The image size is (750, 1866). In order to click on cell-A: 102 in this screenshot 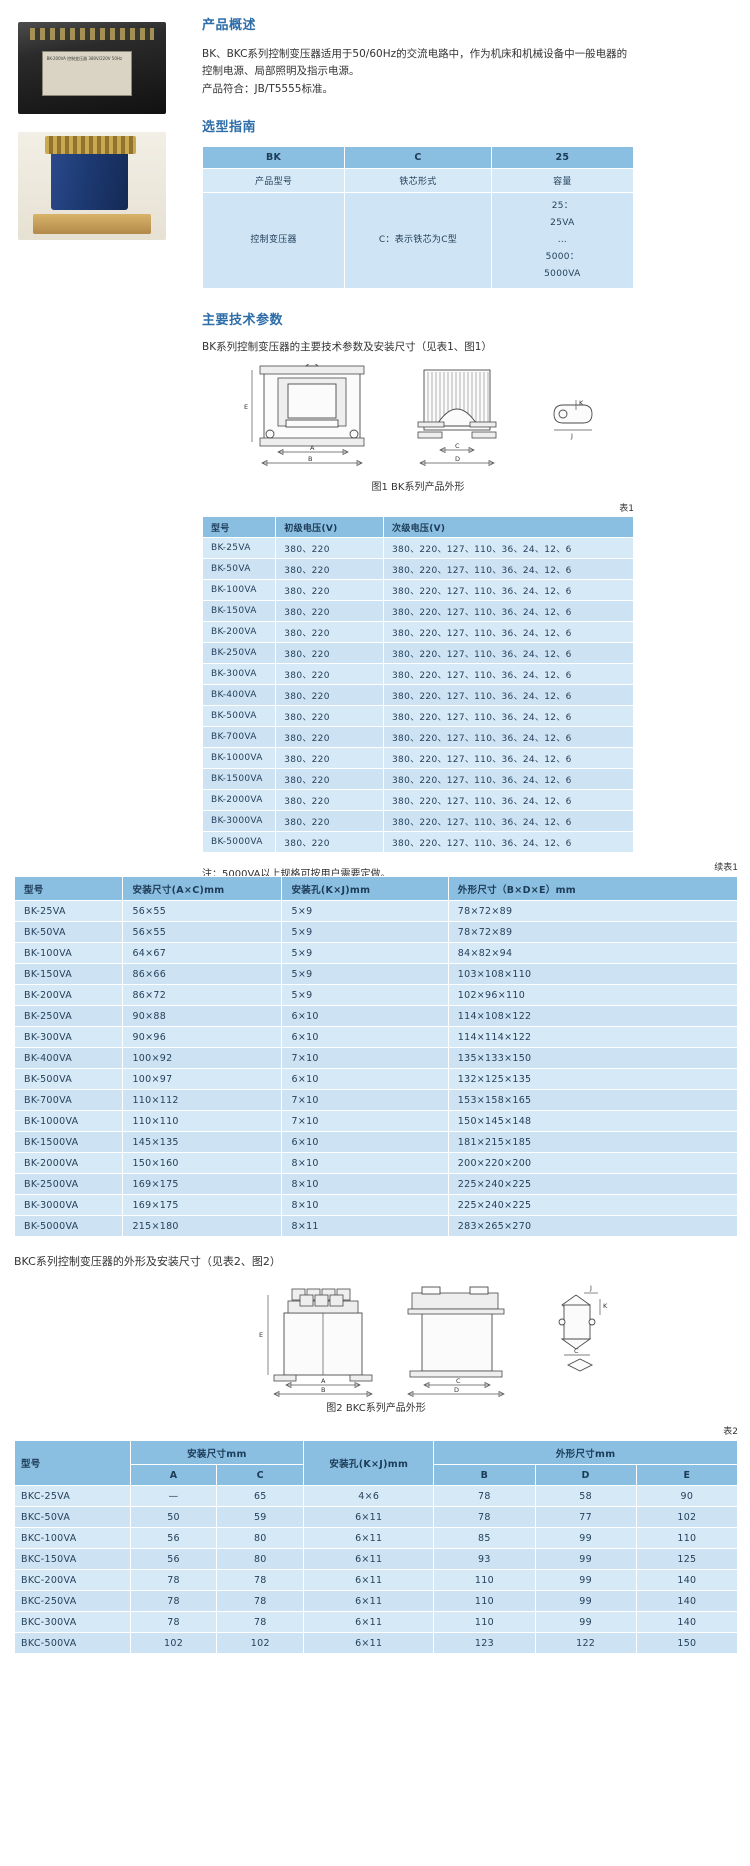, I will do `click(173, 1643)`.